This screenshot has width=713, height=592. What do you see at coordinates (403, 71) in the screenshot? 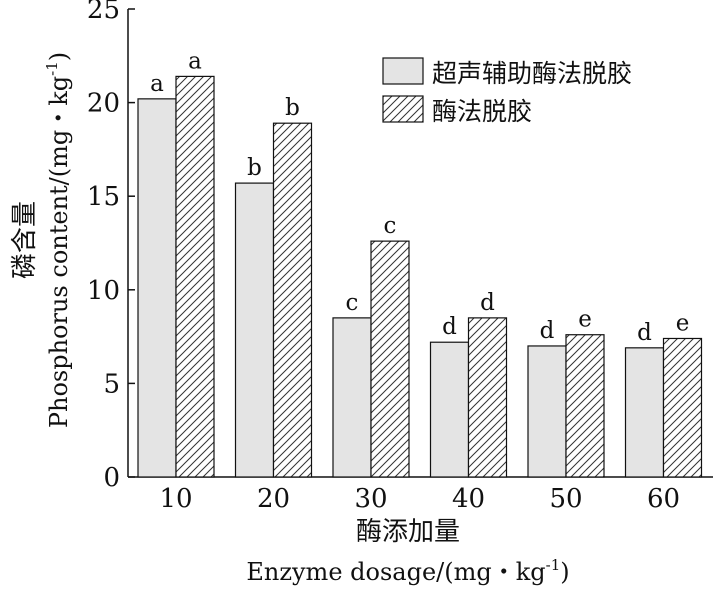
I see `legend-swatch-ultrasound` at bounding box center [403, 71].